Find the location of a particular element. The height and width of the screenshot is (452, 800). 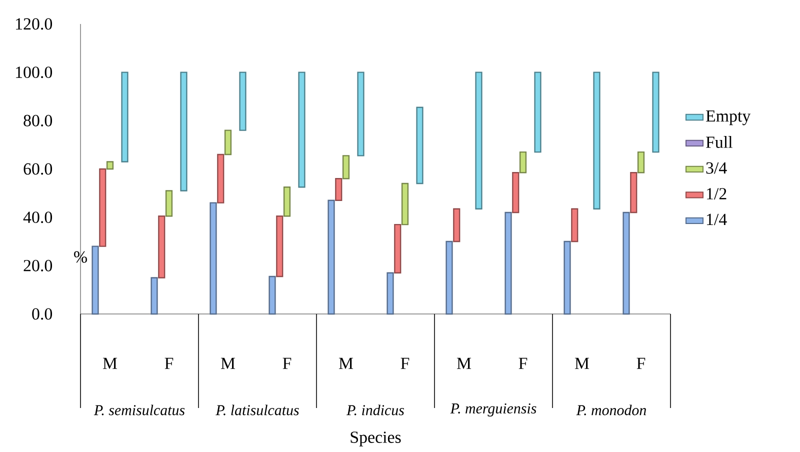

y-tick-label: 80.0 is located at coordinates (38, 120).